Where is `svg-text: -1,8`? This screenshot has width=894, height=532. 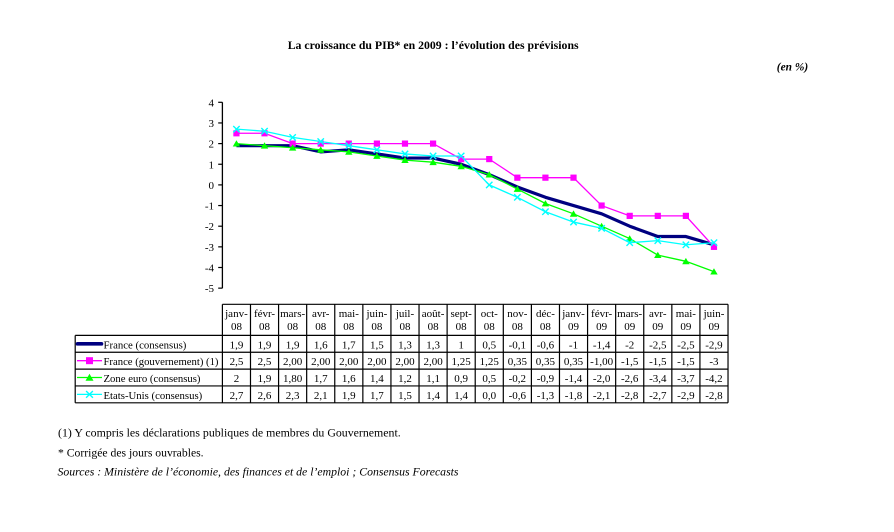 svg-text: -1,8 is located at coordinates (574, 396).